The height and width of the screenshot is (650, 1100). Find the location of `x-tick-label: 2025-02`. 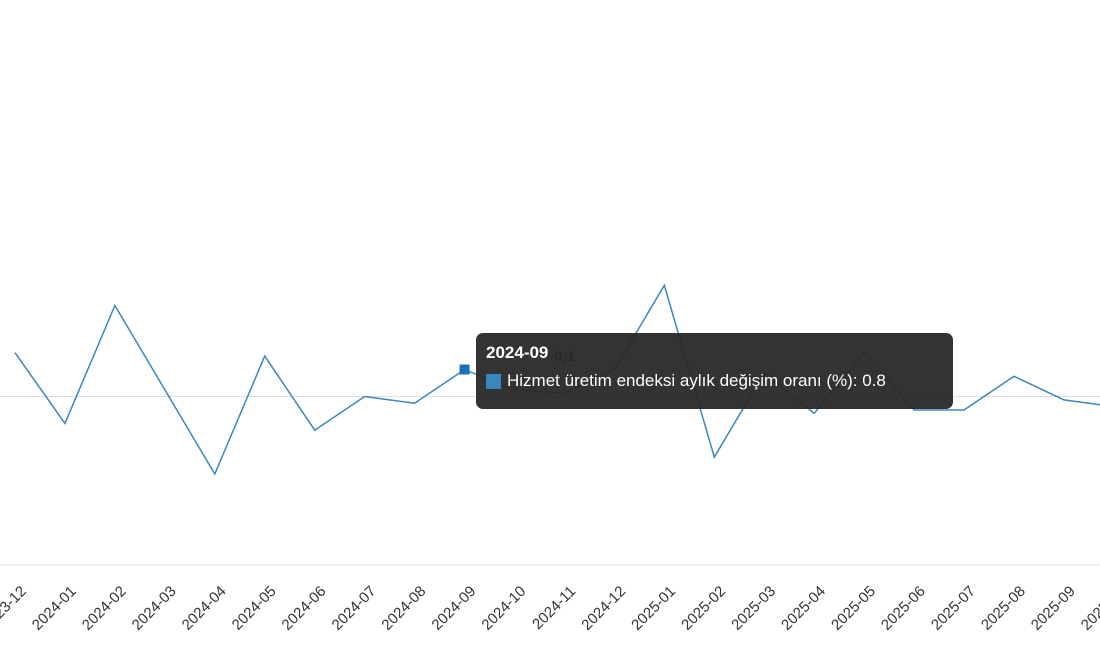

x-tick-label: 2025-02 is located at coordinates (703, 608).